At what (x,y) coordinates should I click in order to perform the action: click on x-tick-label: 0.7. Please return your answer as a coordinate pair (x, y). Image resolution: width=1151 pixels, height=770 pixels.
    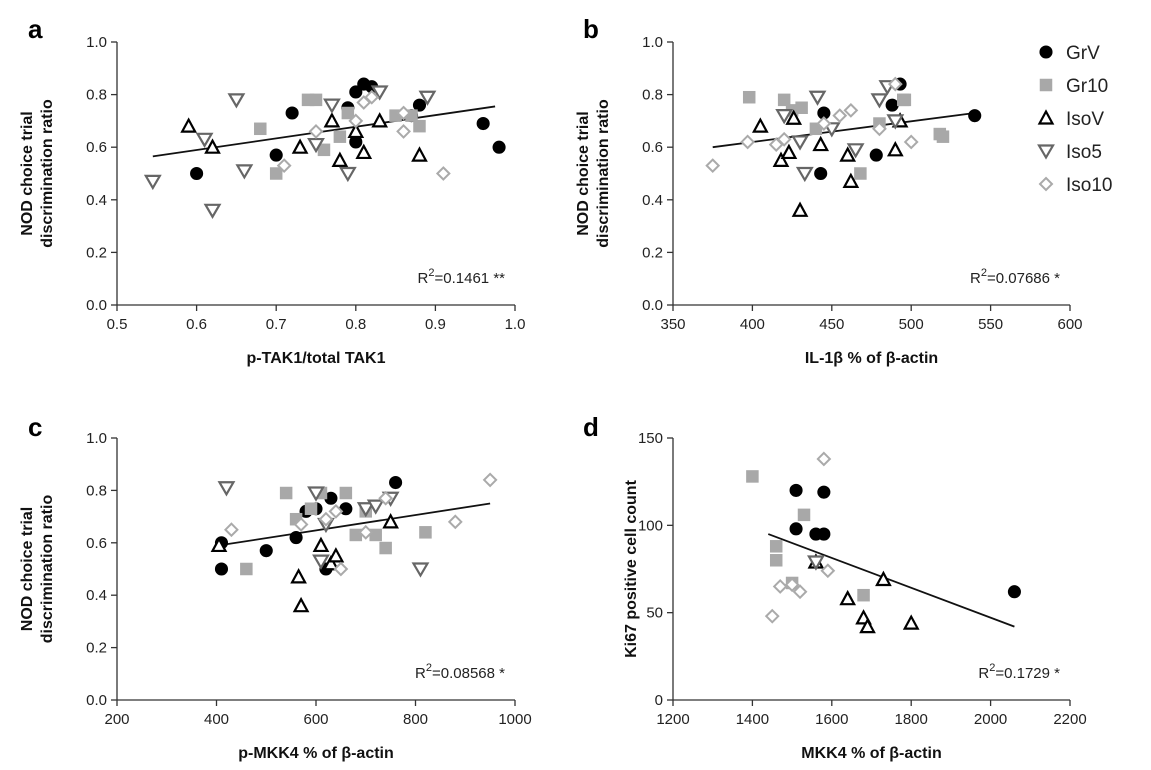
    Looking at the image, I should click on (276, 324).